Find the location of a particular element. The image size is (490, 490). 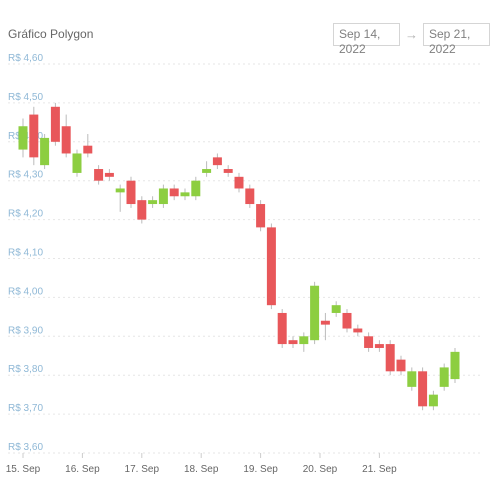

y-tick-label: R$ 4,50 is located at coordinates (25, 97).